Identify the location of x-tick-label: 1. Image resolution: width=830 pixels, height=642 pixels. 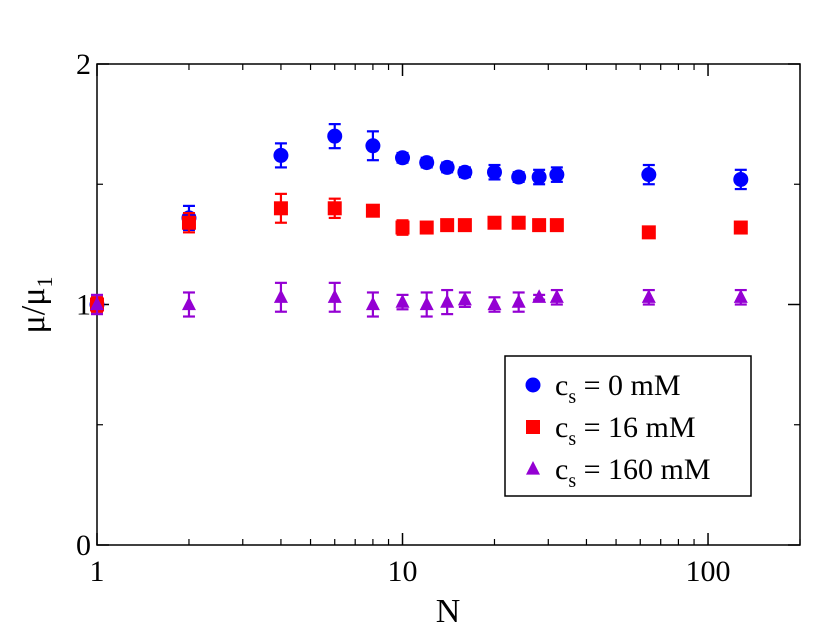
(97, 571).